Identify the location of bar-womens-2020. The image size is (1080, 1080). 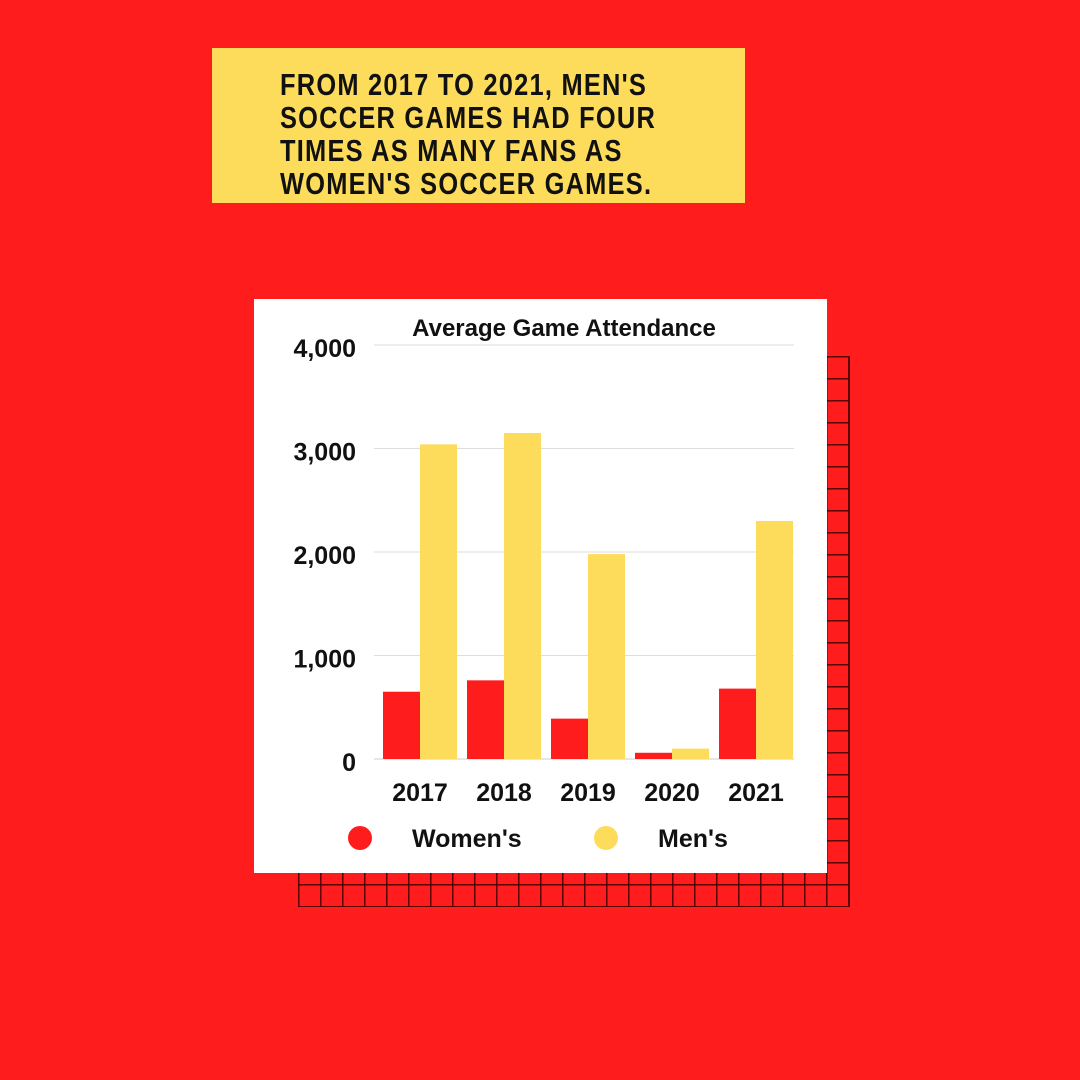
(653, 755).